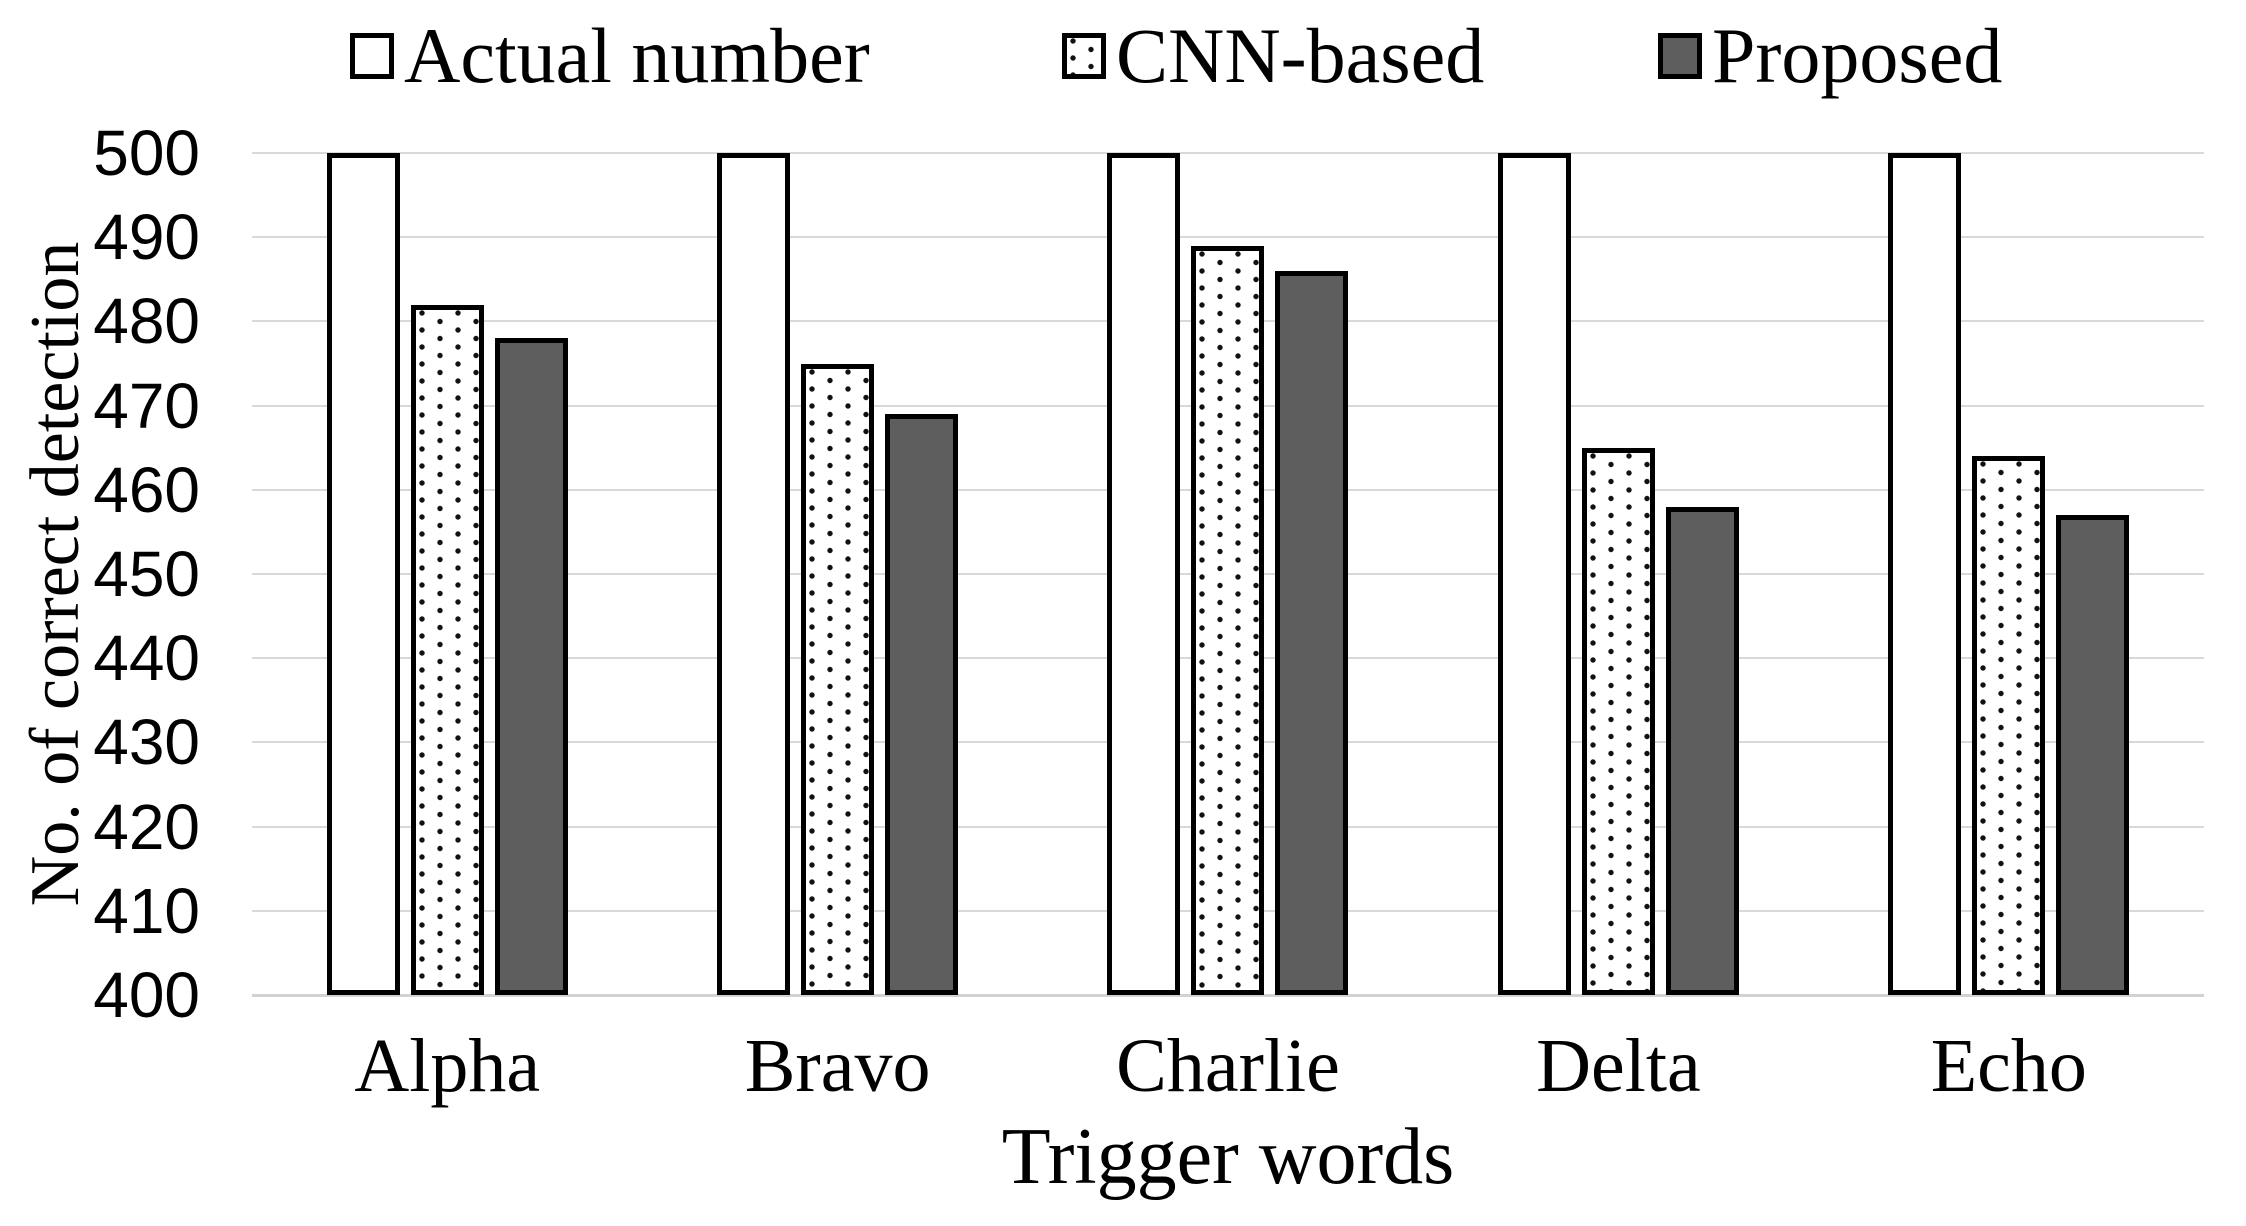  What do you see at coordinates (922, 704) in the screenshot?
I see `bar-proposed-bravo` at bounding box center [922, 704].